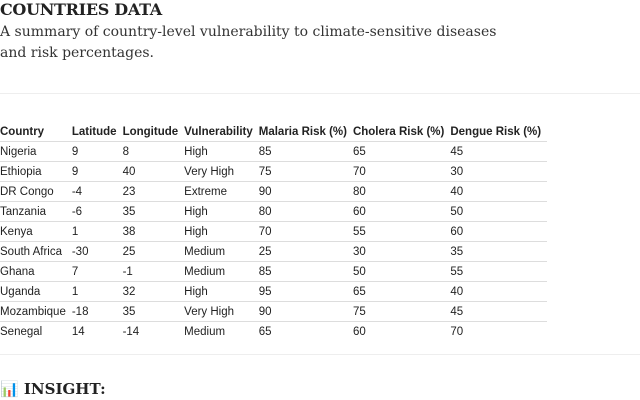  I want to click on table-cell: Ethiopia, so click(36, 171).